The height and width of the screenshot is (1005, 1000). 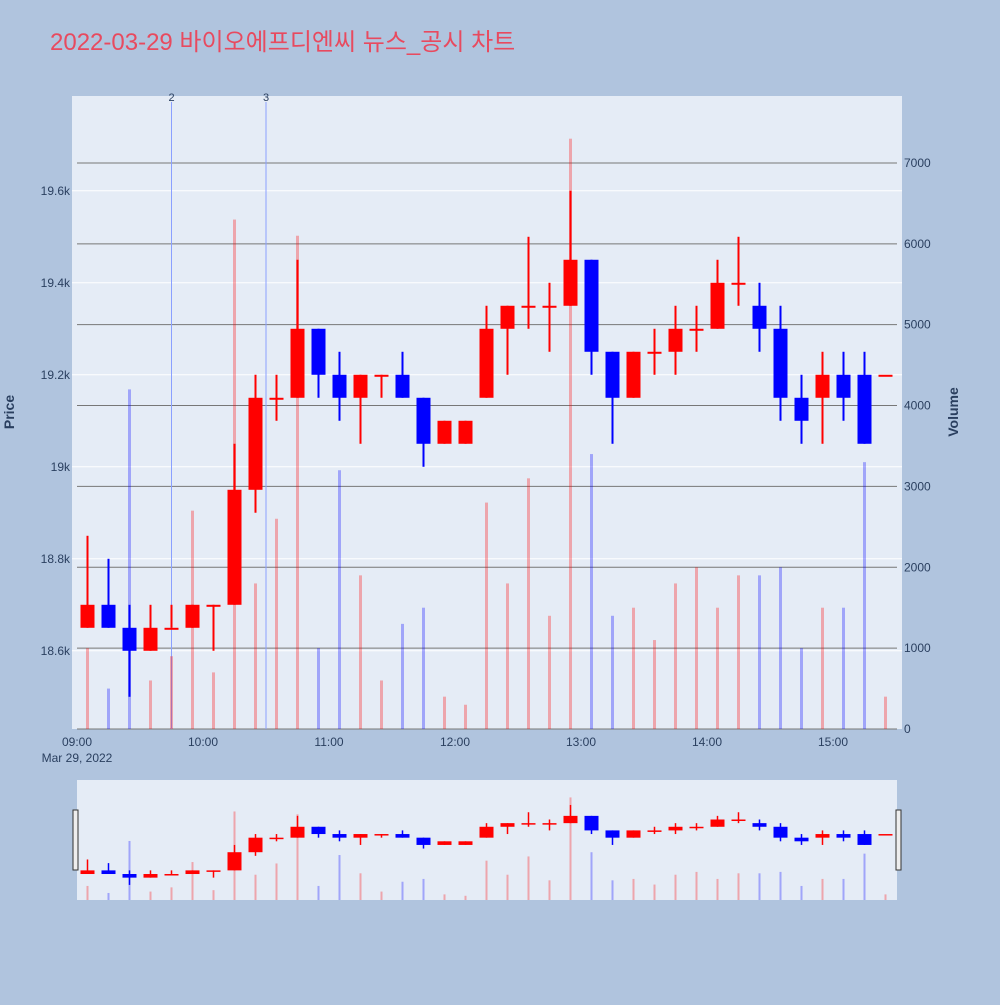 What do you see at coordinates (581, 742) in the screenshot?
I see `x-tick-label: 13:00` at bounding box center [581, 742].